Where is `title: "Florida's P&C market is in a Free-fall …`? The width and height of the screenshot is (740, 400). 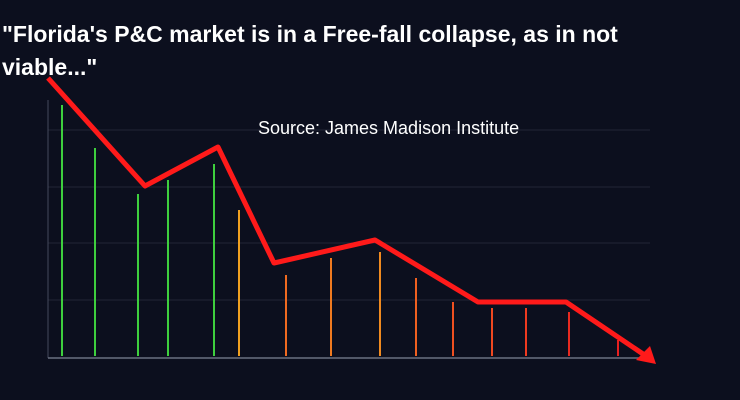
title: "Florida's P&C market is in a Free-fall … is located at coordinates (310, 50).